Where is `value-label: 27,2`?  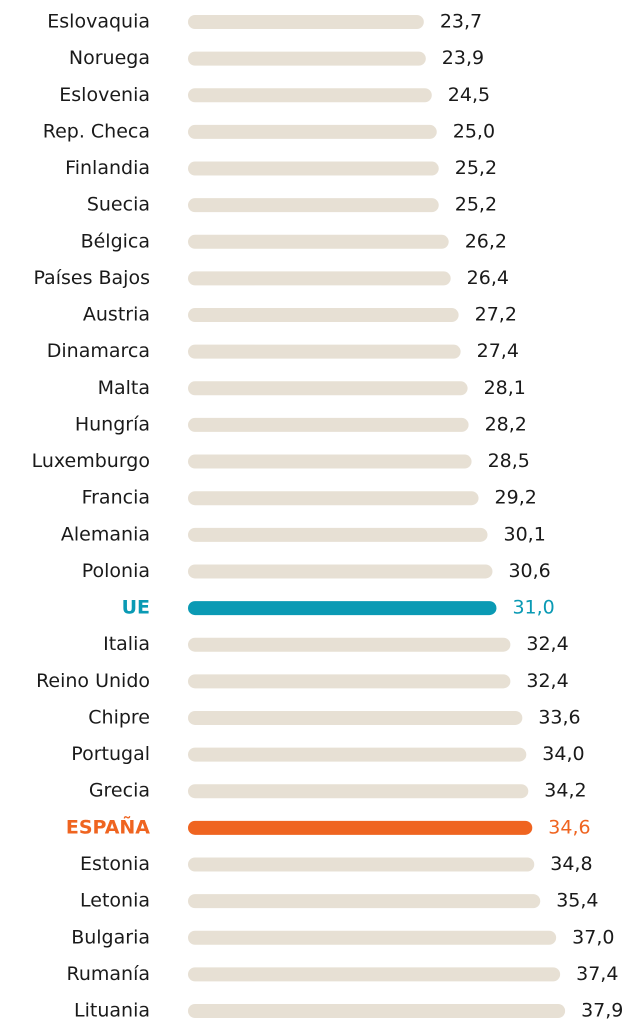 value-label: 27,2 is located at coordinates (496, 315).